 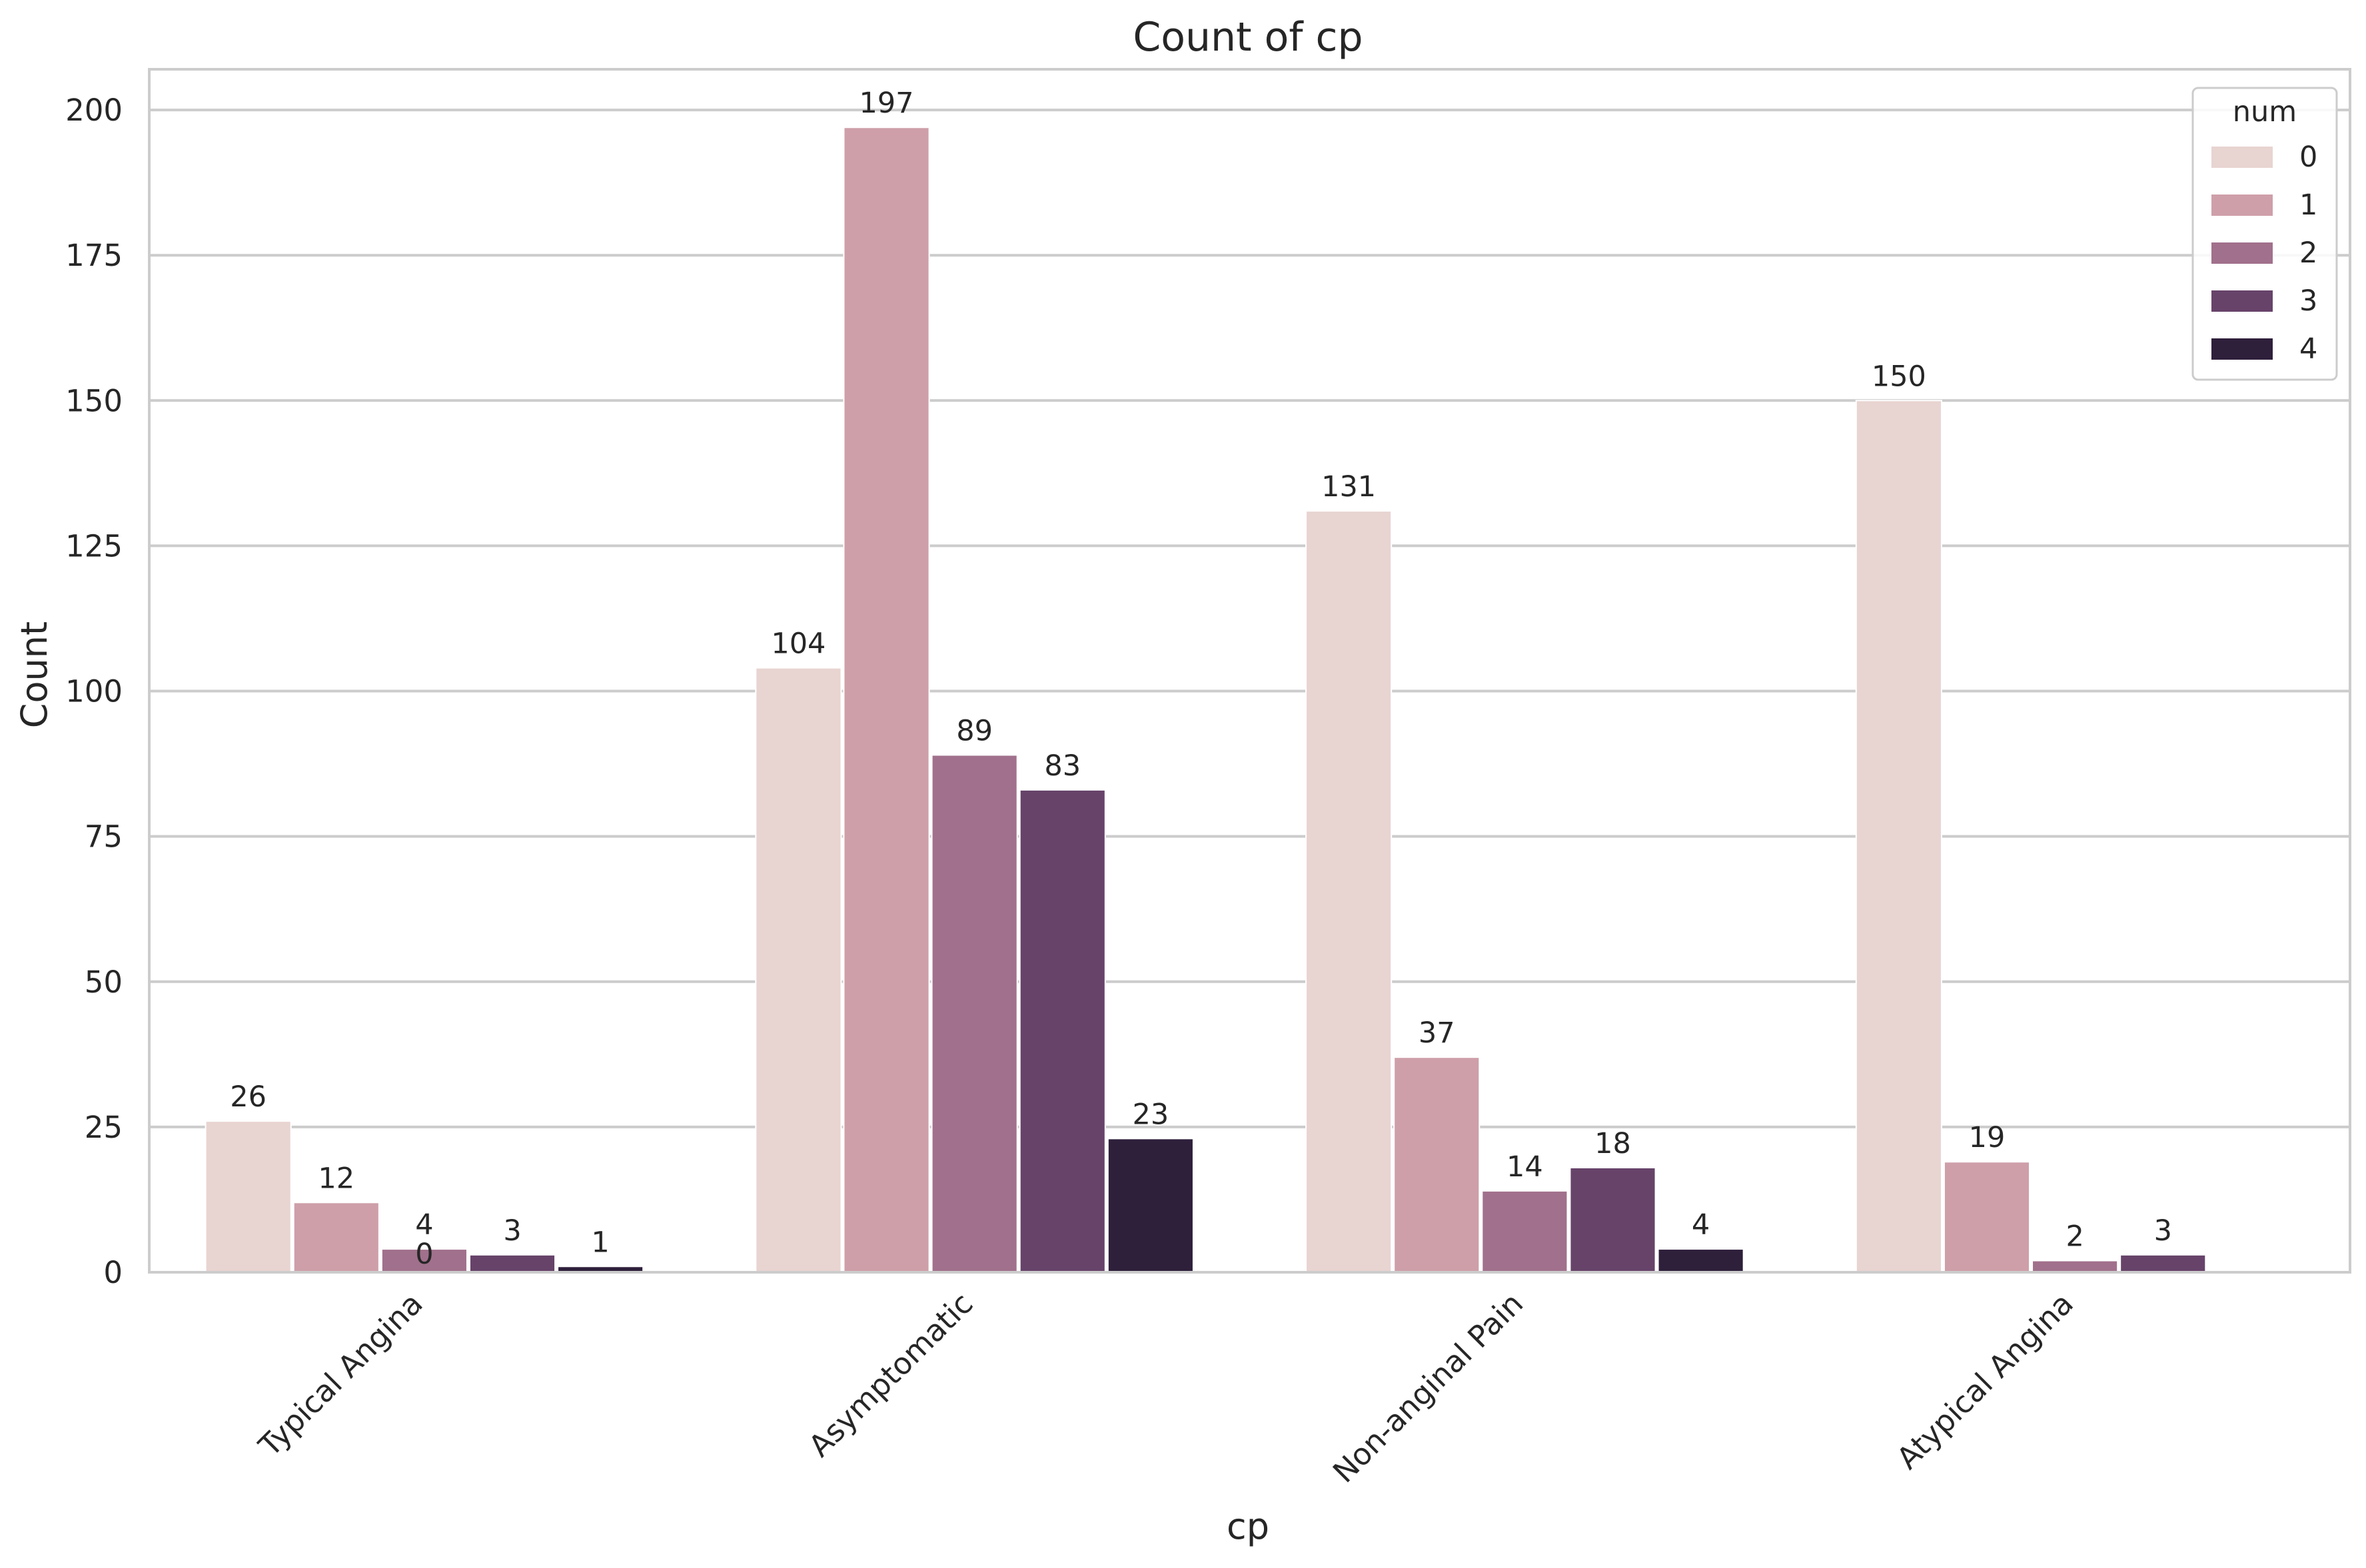 I want to click on y-tick-label: 100, so click(x=94, y=691).